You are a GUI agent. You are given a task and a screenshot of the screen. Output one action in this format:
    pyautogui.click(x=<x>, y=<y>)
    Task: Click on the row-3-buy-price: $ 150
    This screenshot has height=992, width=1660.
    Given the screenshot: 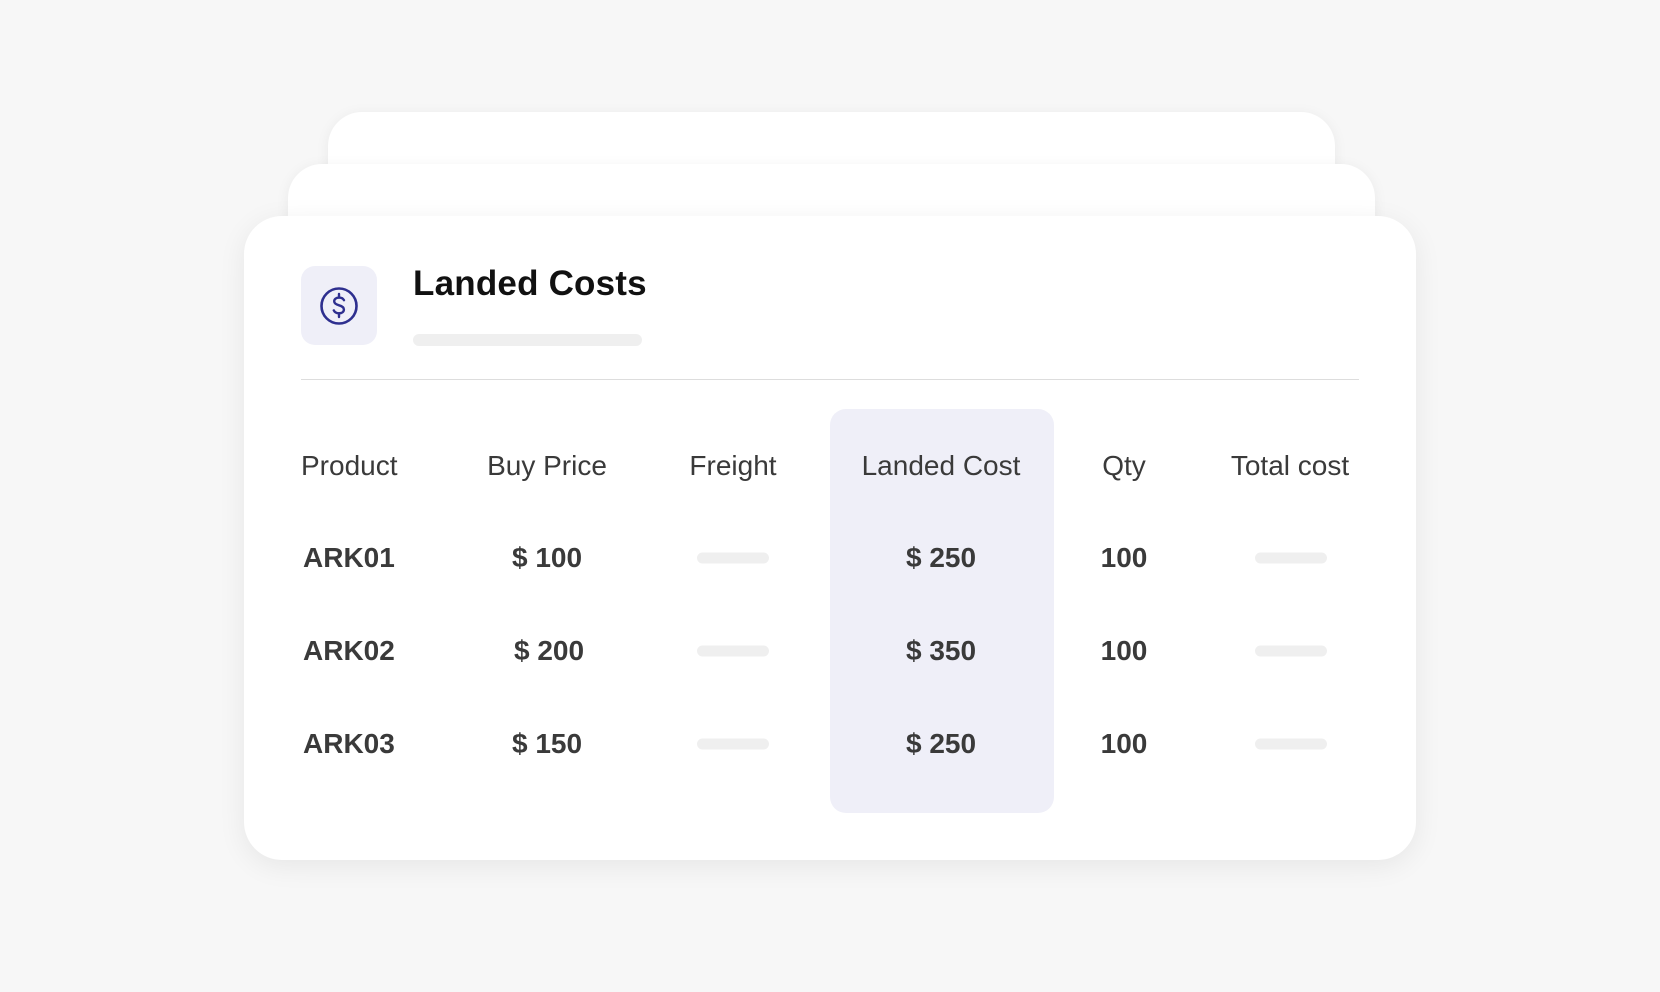 What is the action you would take?
    pyautogui.click(x=547, y=743)
    